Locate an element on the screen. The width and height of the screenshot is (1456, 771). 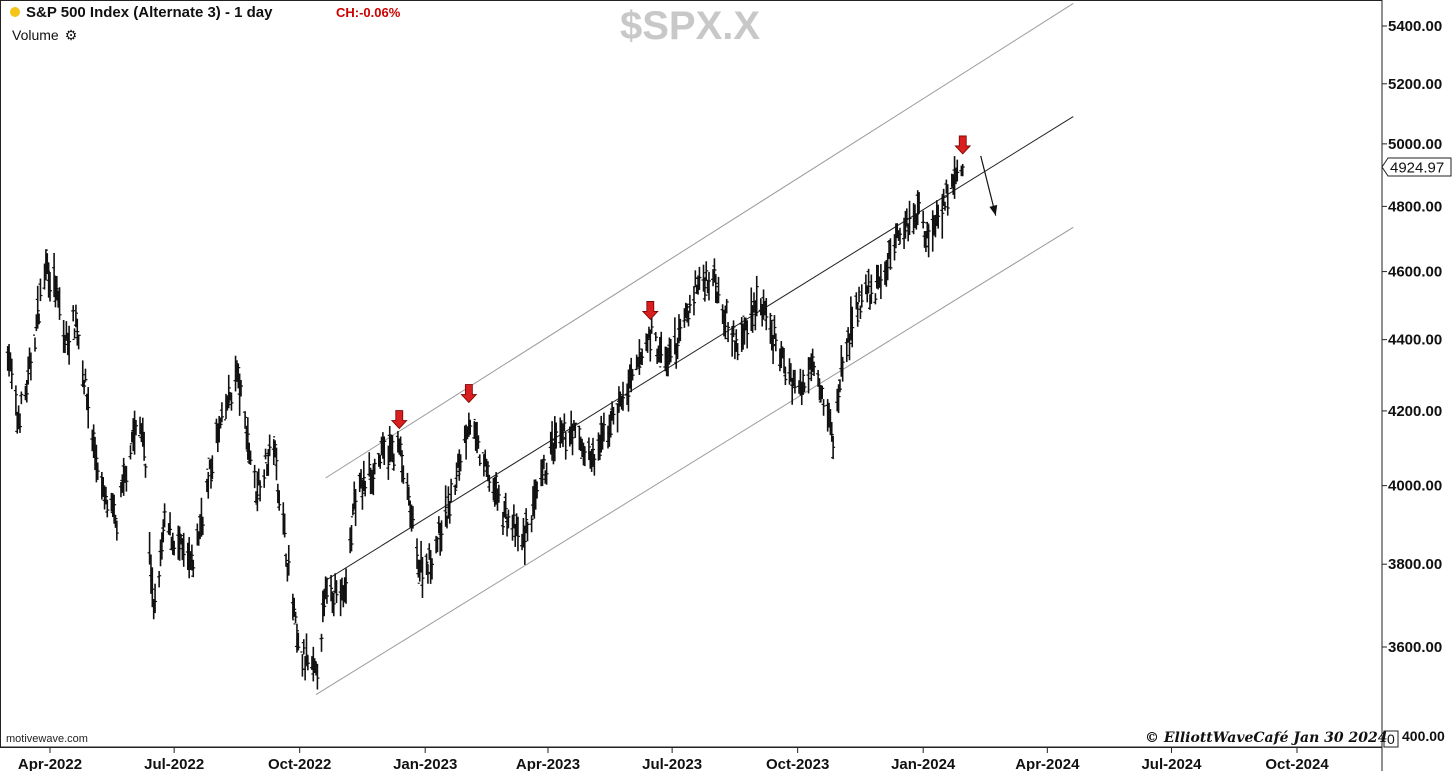
time-tick-label: Jul-2024 is located at coordinates (1171, 763).